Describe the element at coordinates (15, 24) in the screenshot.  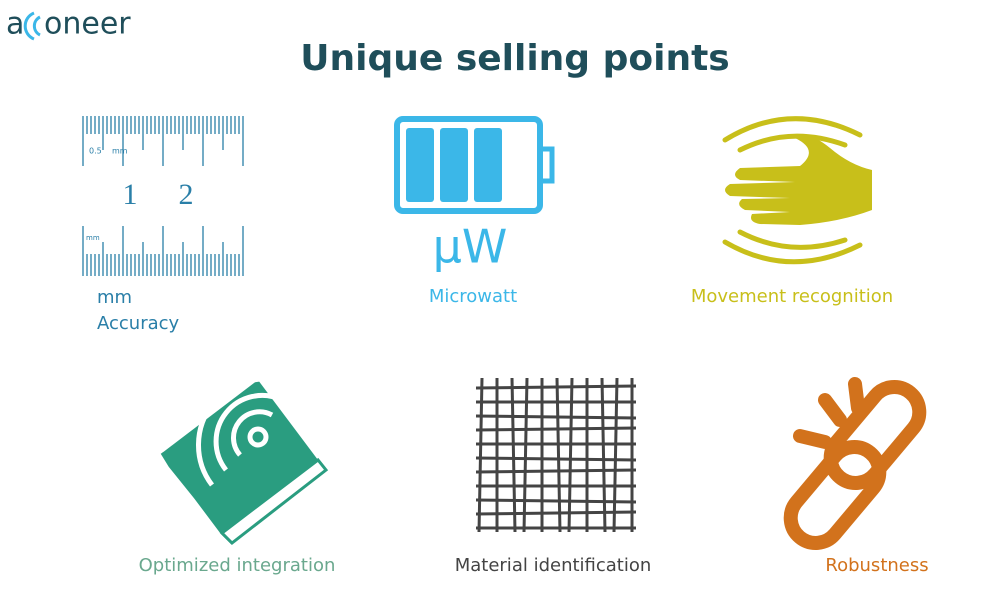
I see `logo-prefix: a` at that location.